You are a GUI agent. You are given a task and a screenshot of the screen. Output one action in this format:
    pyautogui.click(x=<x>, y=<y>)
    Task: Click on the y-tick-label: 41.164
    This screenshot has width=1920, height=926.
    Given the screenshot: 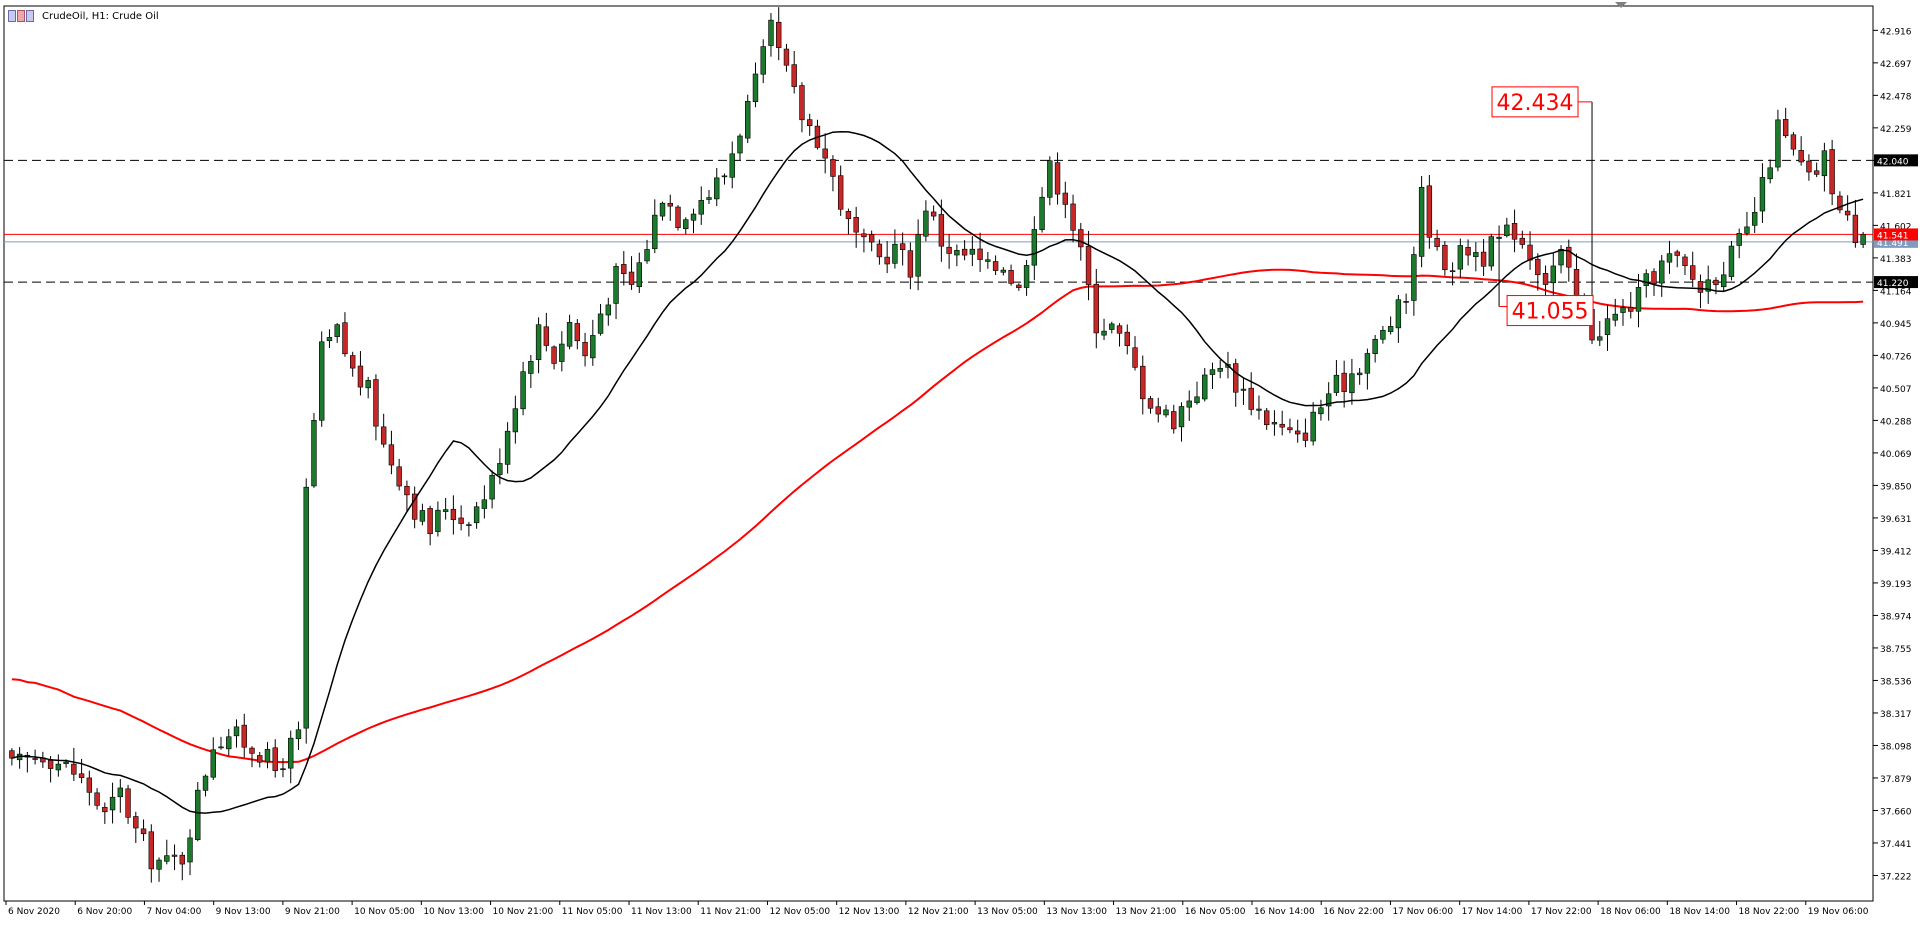 What is the action you would take?
    pyautogui.click(x=1896, y=292)
    